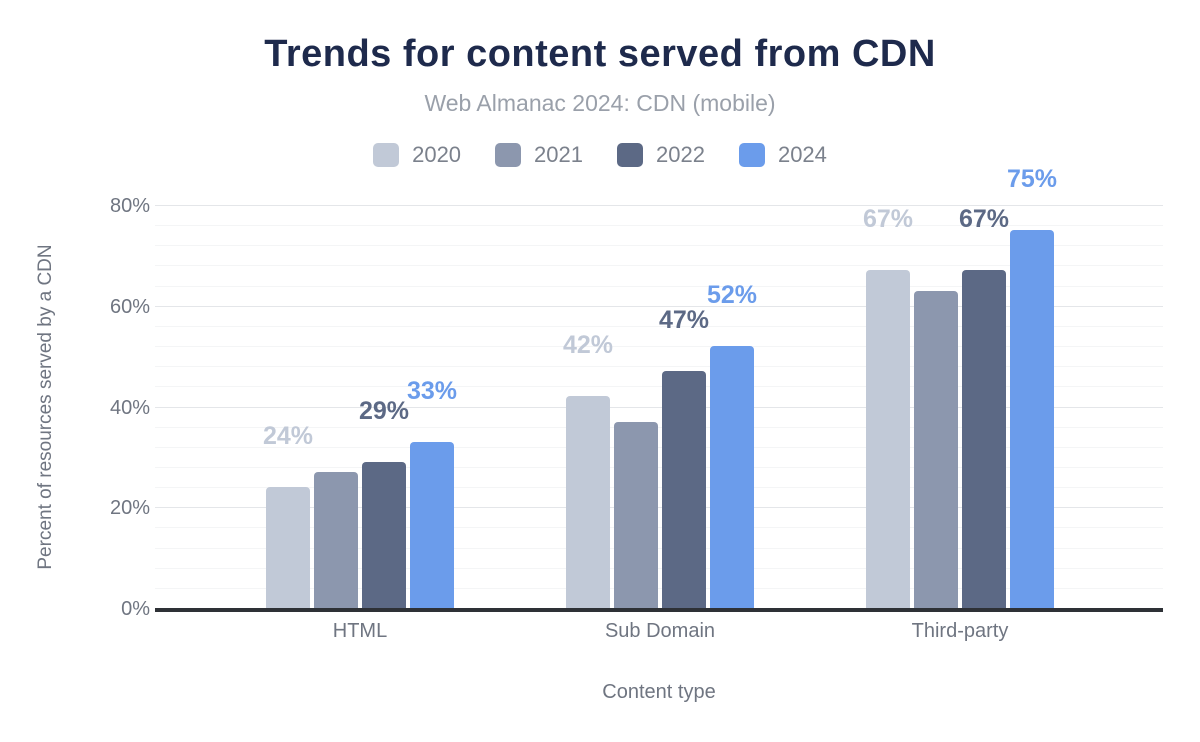 The height and width of the screenshot is (742, 1200). What do you see at coordinates (384, 411) in the screenshot?
I see `bar-value-label: 29%` at bounding box center [384, 411].